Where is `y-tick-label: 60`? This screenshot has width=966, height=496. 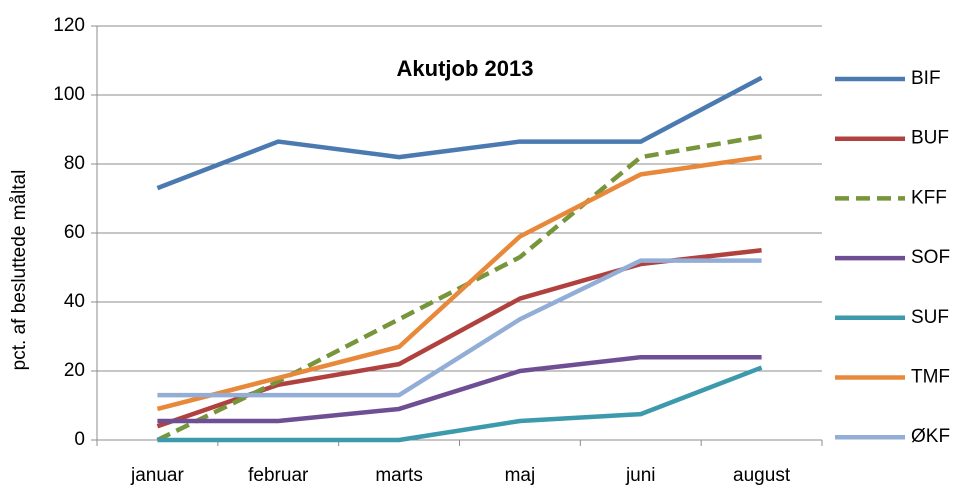 y-tick-label: 60 is located at coordinates (74, 232).